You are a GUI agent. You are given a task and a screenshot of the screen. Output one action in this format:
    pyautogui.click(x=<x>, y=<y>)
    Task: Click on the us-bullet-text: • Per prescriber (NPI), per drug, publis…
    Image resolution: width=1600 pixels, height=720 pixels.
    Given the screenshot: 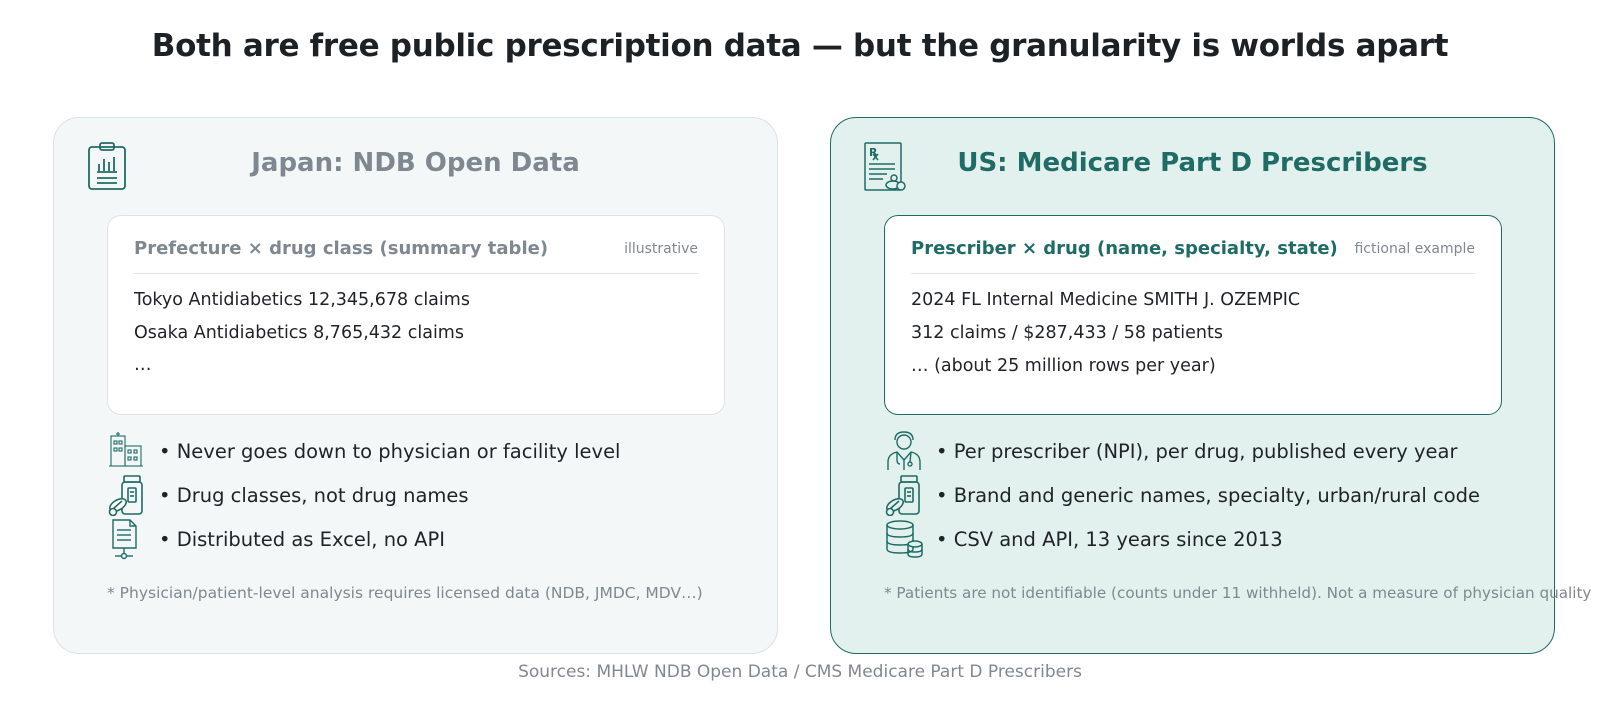 What is the action you would take?
    pyautogui.click(x=1197, y=451)
    